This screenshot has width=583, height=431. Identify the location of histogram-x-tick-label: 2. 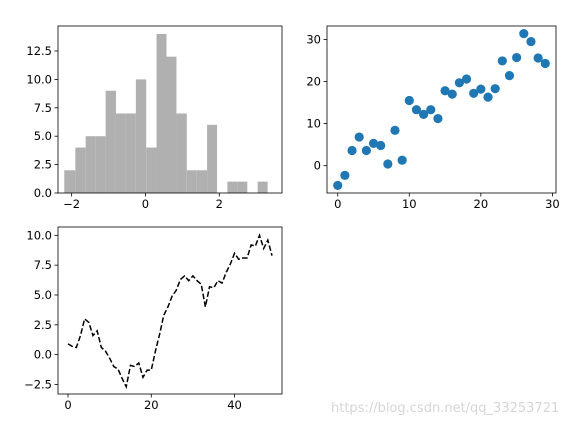
(219, 204).